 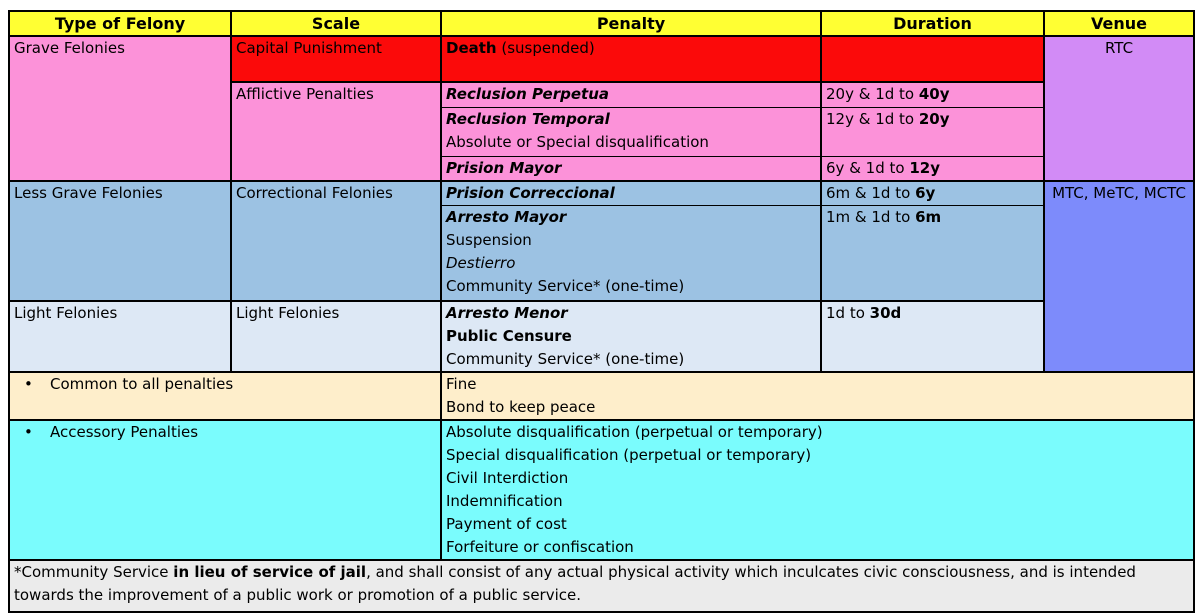 What do you see at coordinates (120, 23) in the screenshot?
I see `col-header-type-of-felony: Type of Felony` at bounding box center [120, 23].